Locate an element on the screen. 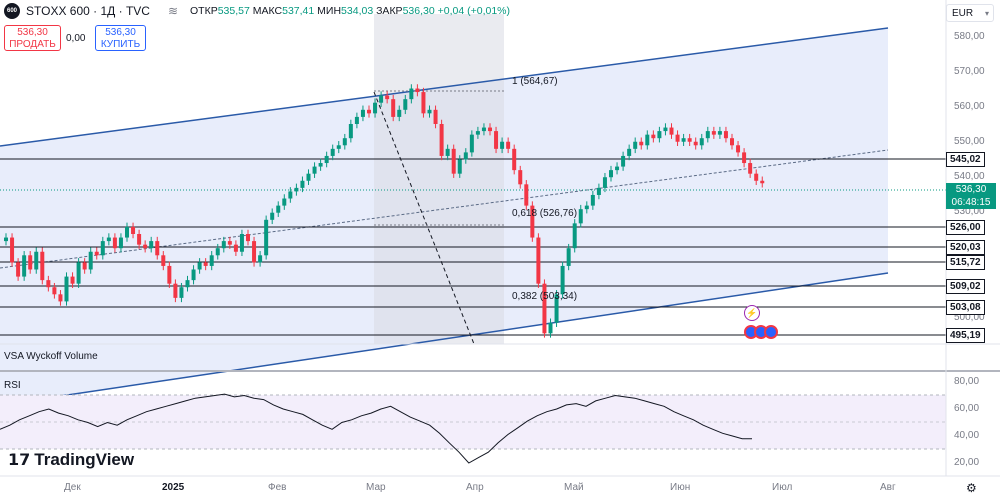 This screenshot has height=496, width=1000. x-axis-label: Апр is located at coordinates (475, 487).